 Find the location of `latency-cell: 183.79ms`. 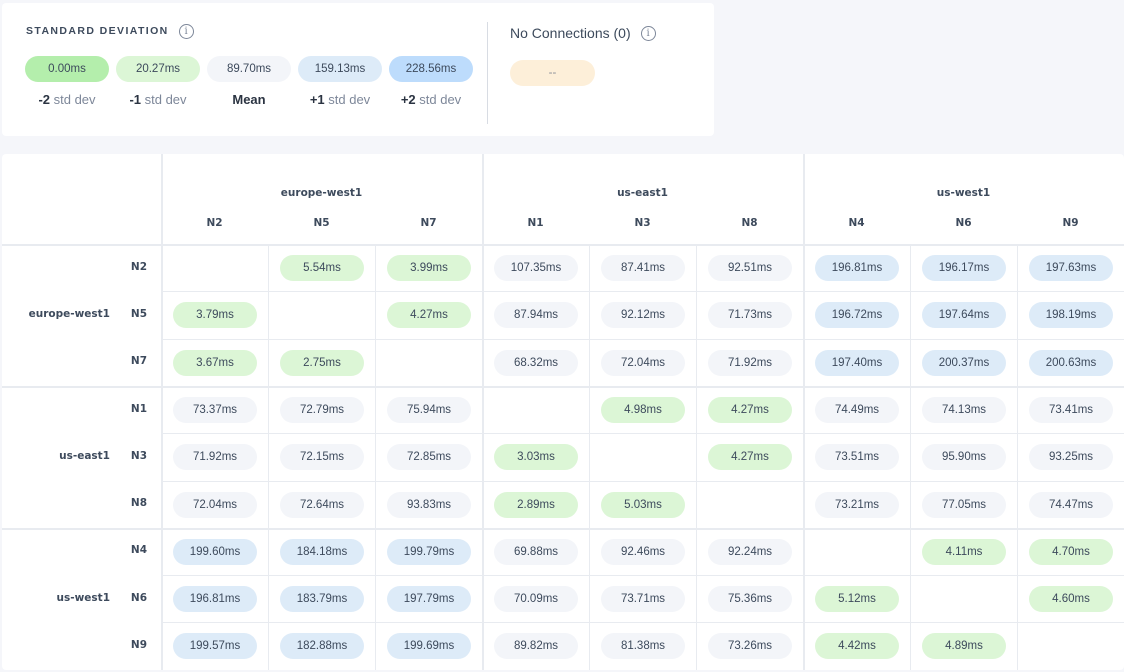

latency-cell: 183.79ms is located at coordinates (322, 599).